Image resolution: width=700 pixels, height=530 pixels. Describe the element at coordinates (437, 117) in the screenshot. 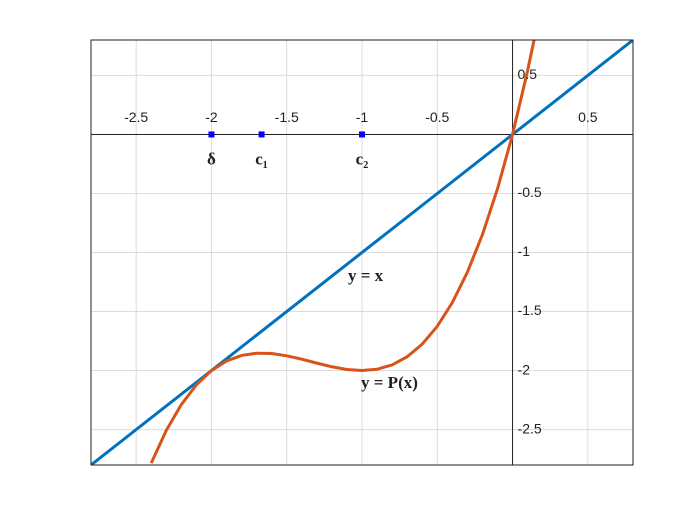

I see `x-tick-label: -0.5` at that location.